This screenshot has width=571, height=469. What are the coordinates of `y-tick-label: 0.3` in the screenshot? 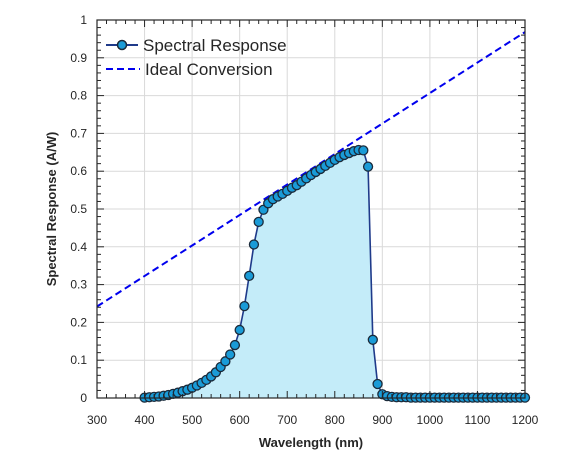 It's located at (78, 285).